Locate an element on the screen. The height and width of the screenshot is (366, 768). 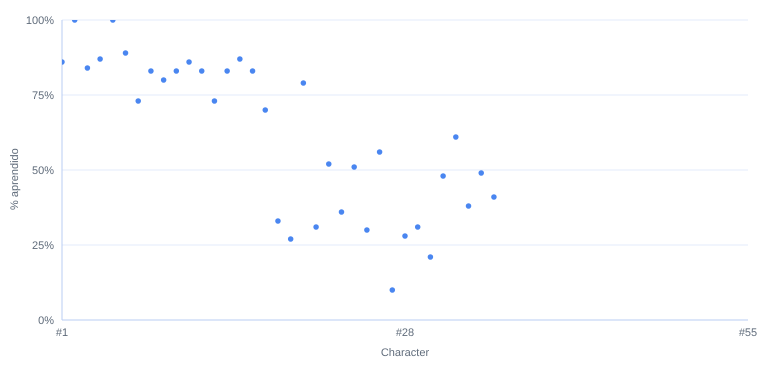
y-tick-label: 25% is located at coordinates (43, 246).